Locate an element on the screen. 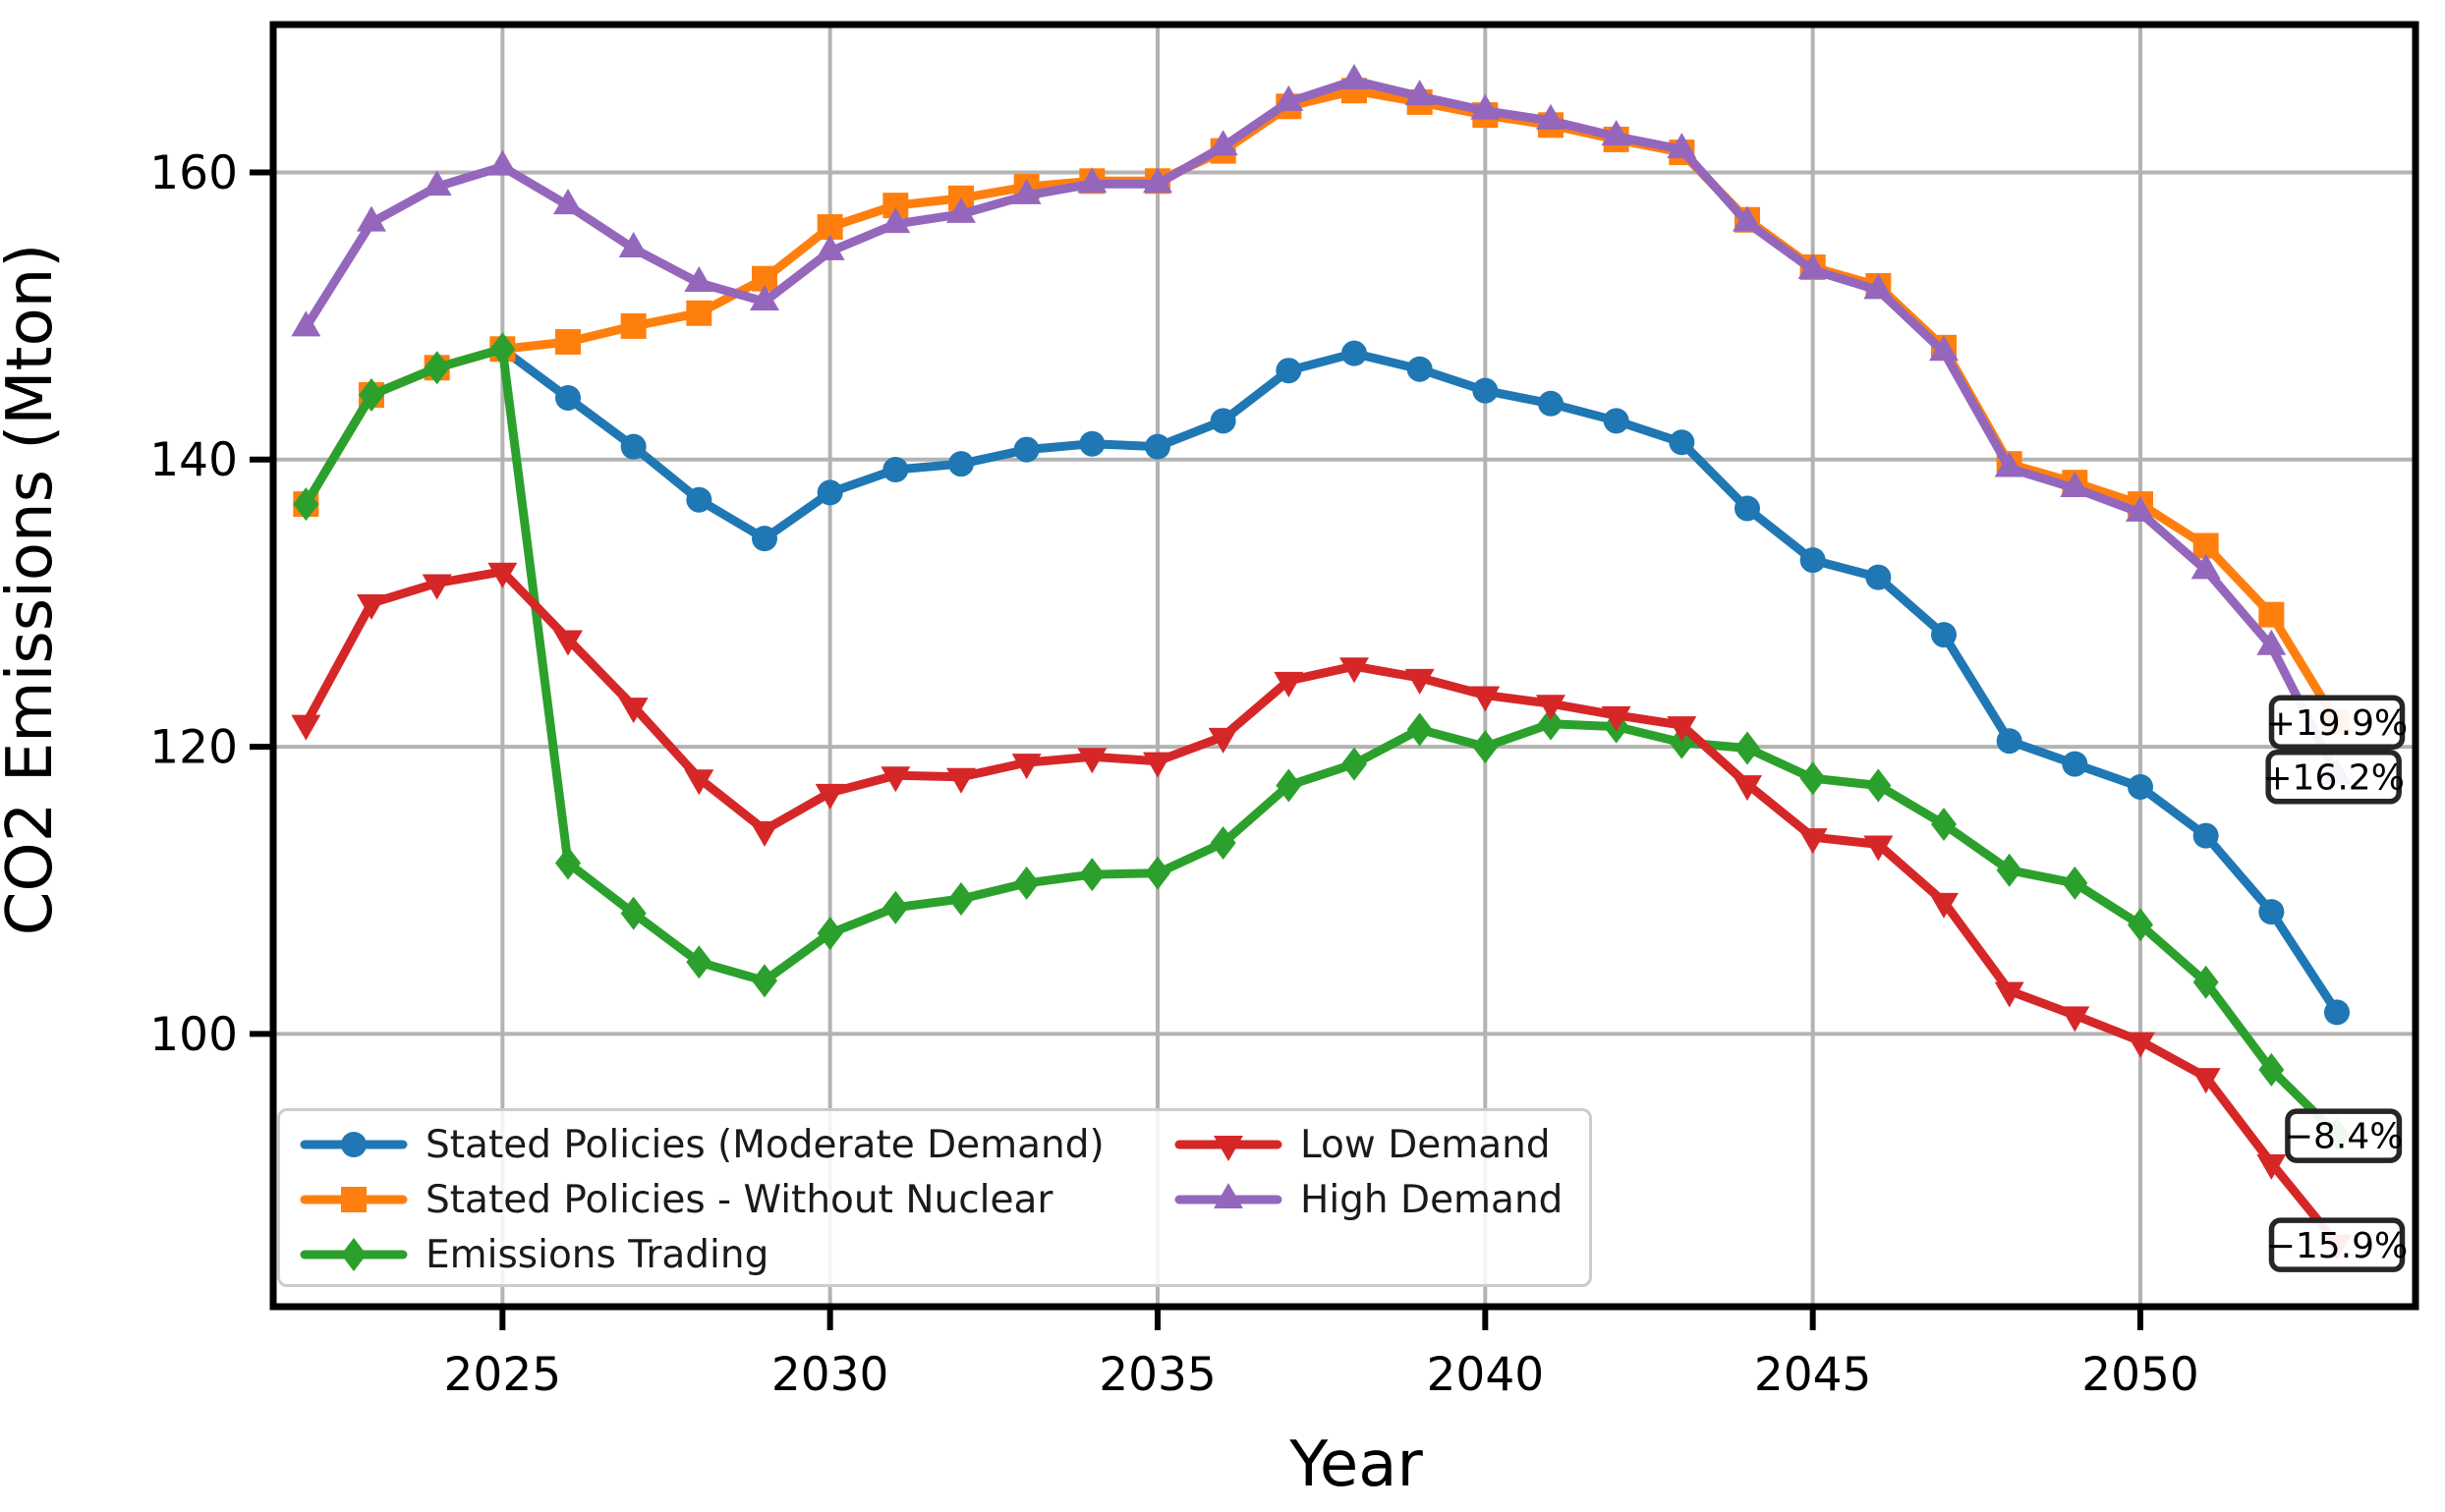  y-tick-label: 140 is located at coordinates (194, 460).